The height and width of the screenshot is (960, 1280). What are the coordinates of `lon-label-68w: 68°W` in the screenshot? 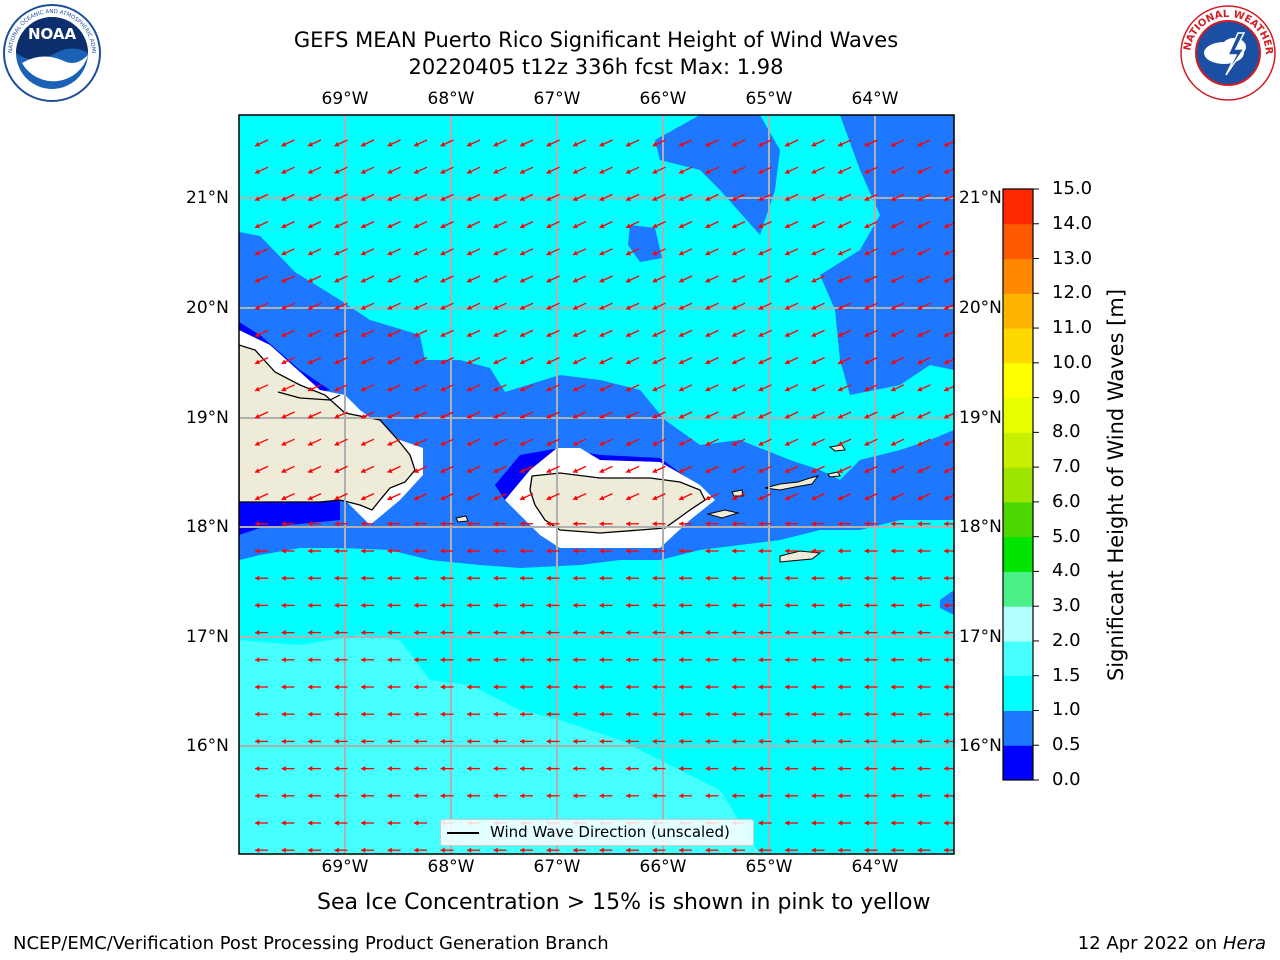 It's located at (451, 99).